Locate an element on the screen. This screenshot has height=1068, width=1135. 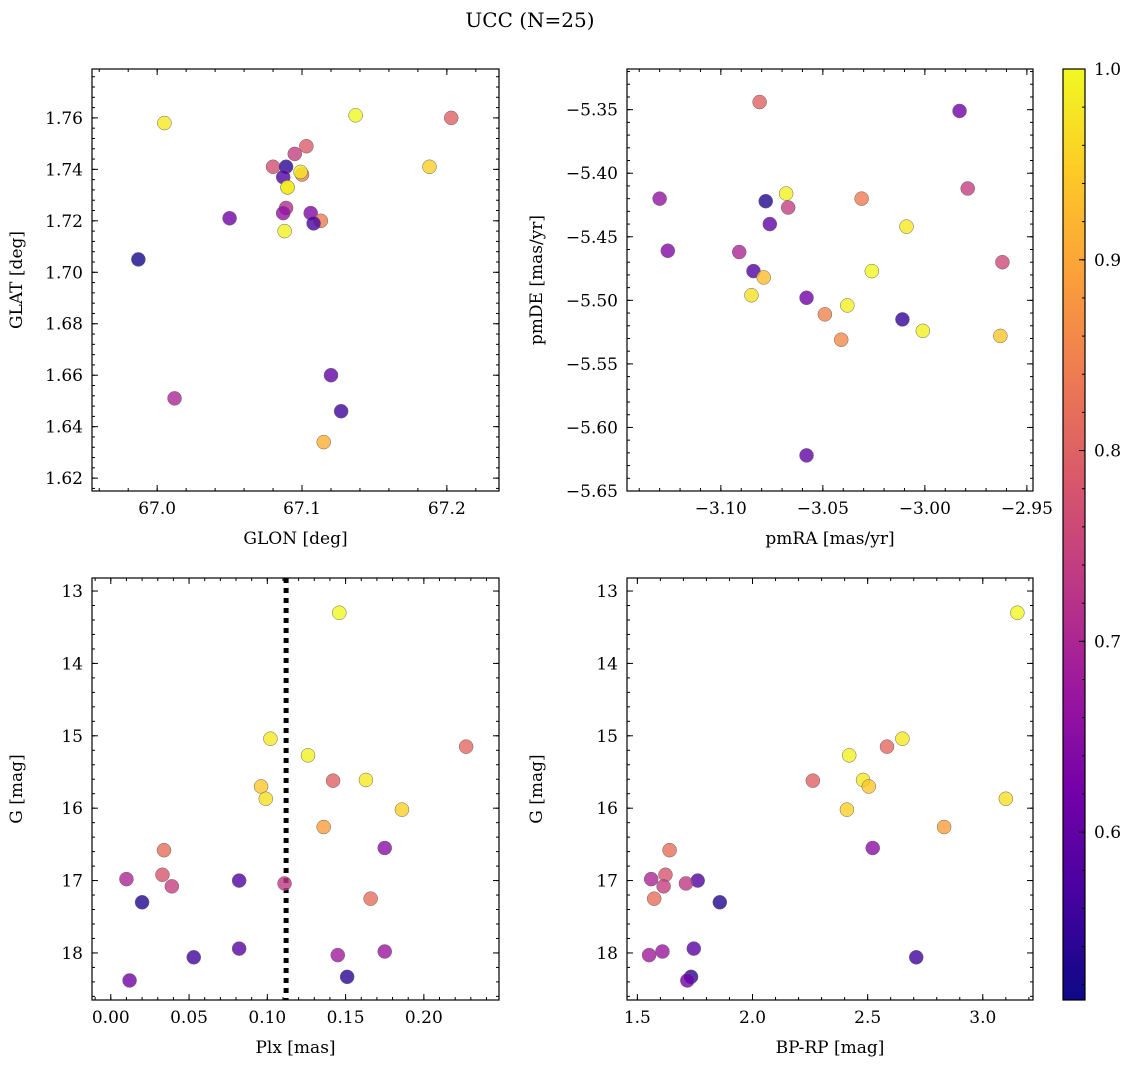
x-tick-label: −3.00 is located at coordinates (925, 509).